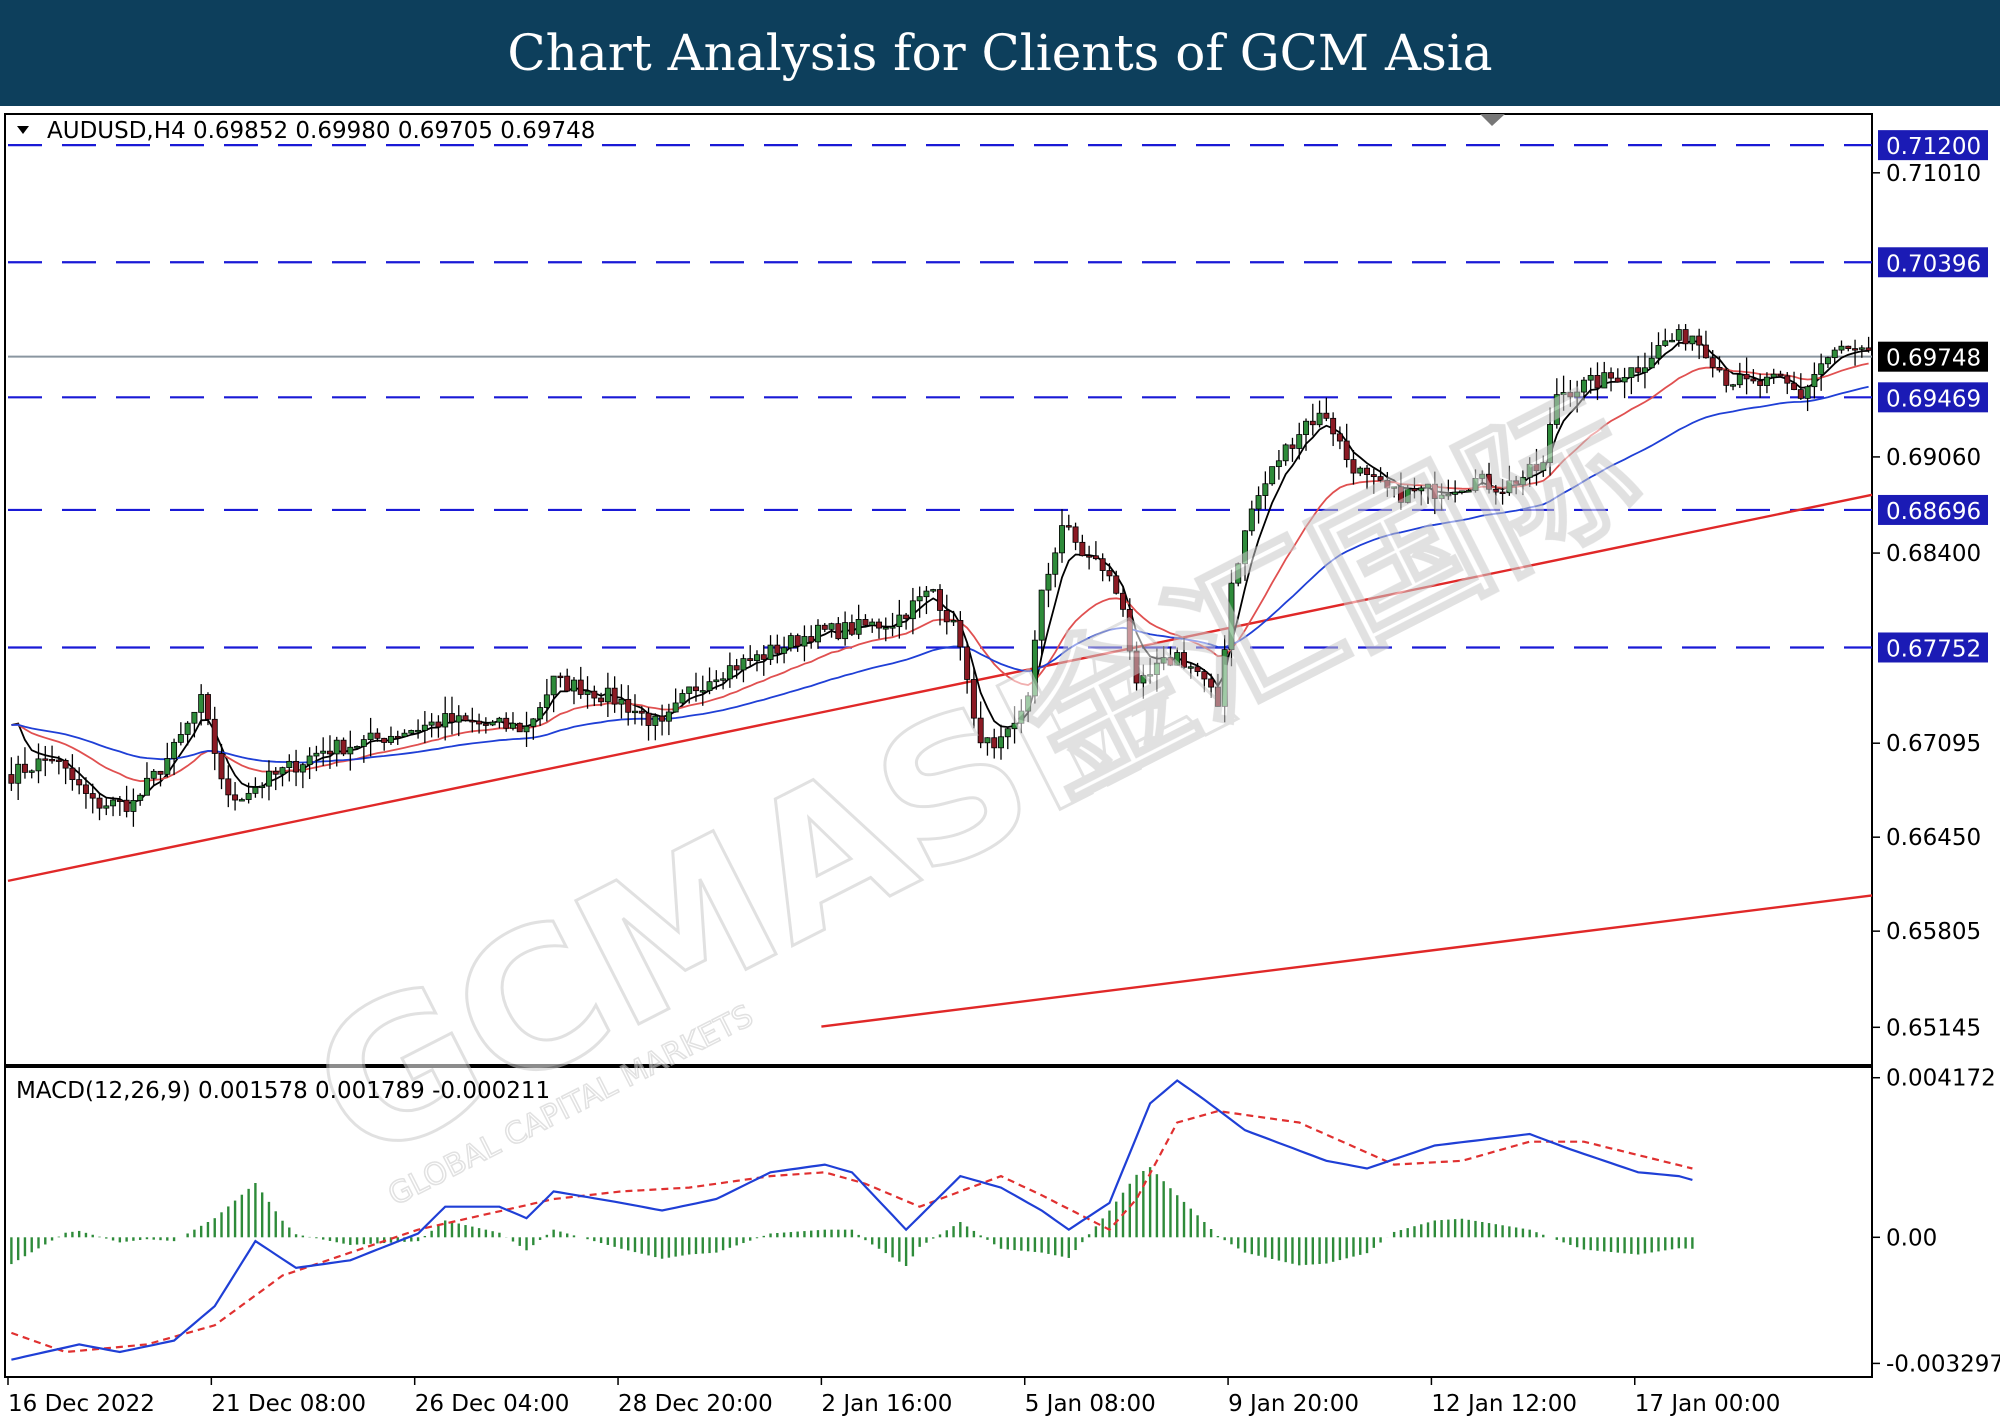 The image size is (2000, 1428). Describe the element at coordinates (1933, 145) in the screenshot. I see `level-label-box` at that location.